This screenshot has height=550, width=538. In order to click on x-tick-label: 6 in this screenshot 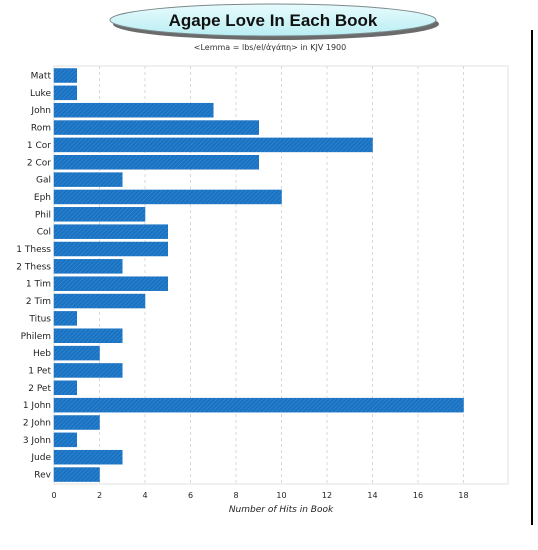, I will do `click(190, 495)`.